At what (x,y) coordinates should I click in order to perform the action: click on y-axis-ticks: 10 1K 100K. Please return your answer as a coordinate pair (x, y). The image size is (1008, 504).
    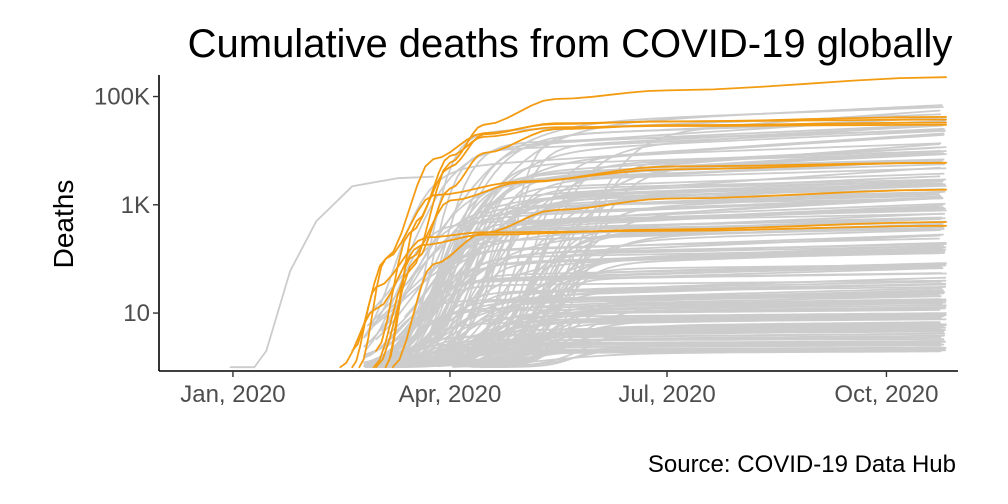
    Looking at the image, I should click on (126, 205).